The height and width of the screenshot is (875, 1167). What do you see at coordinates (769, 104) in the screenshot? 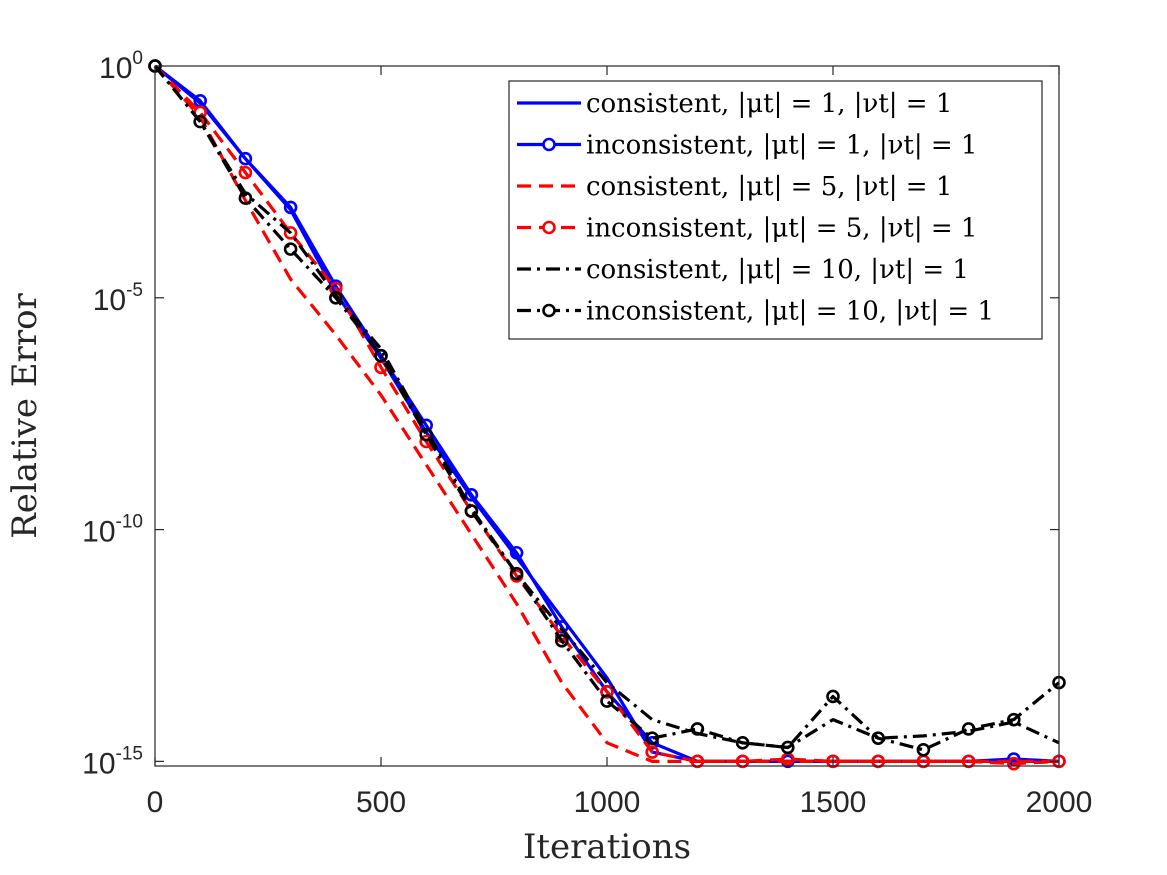
I see `legend-entry-0: consistent, |μt| = 1, |νt| = 1` at bounding box center [769, 104].